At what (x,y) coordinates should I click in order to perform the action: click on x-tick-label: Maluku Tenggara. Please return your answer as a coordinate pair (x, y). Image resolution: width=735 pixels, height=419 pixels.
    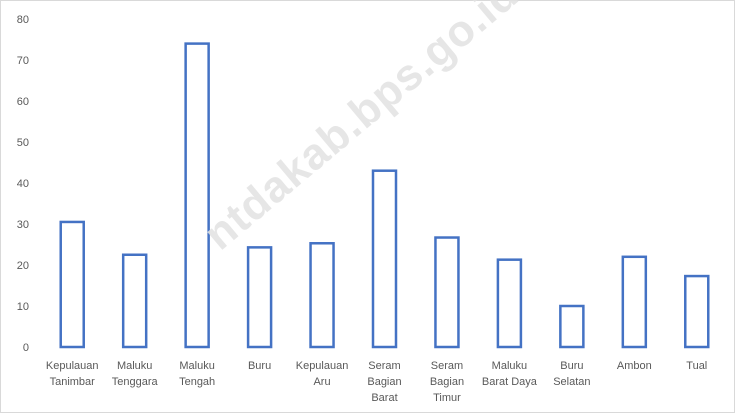
    Looking at the image, I should click on (135, 374).